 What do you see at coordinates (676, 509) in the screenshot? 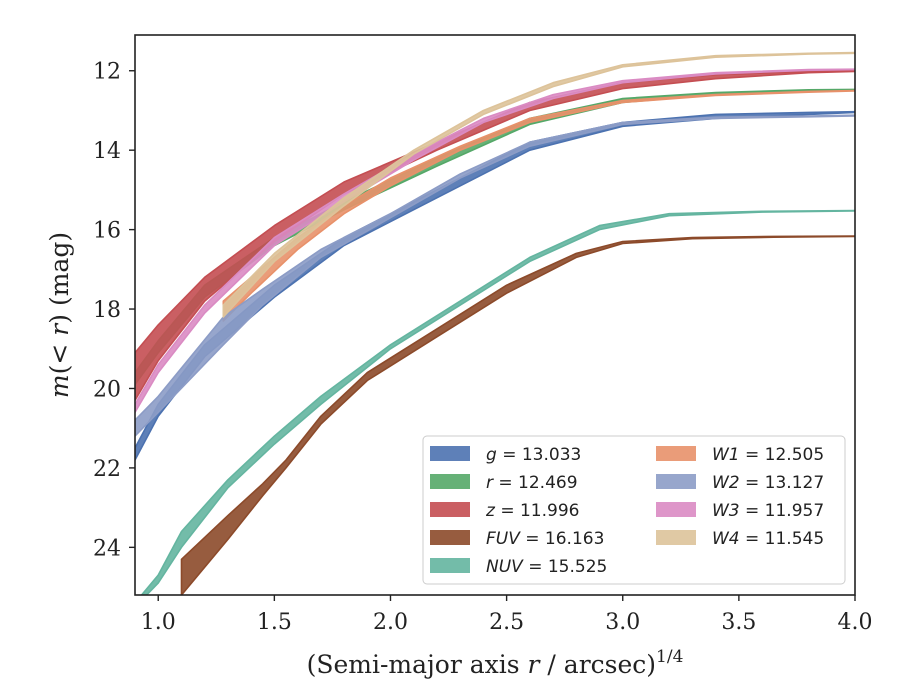
I see `legend-swatch-w3` at bounding box center [676, 509].